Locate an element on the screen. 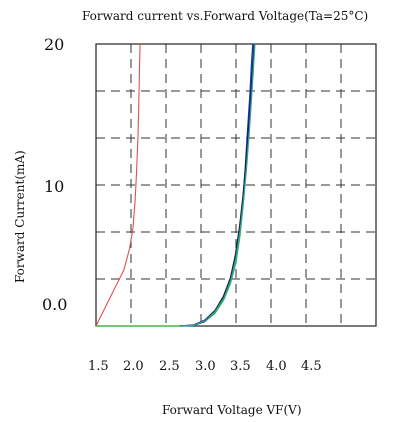 This screenshot has width=401, height=422. x-tick-label: 1.5 is located at coordinates (98, 366).